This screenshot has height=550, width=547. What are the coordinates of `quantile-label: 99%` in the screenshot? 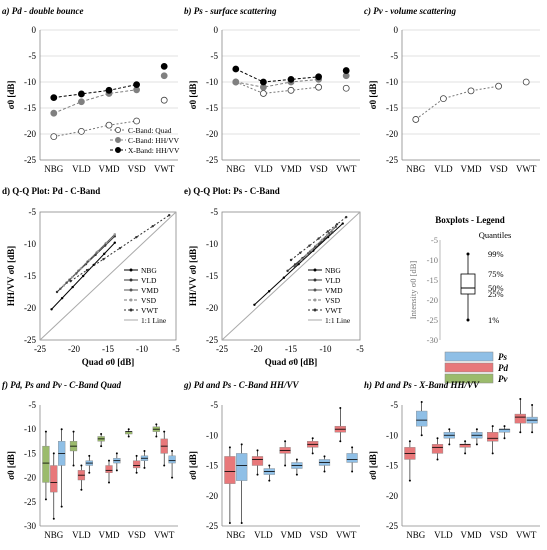 It's located at (496, 254).